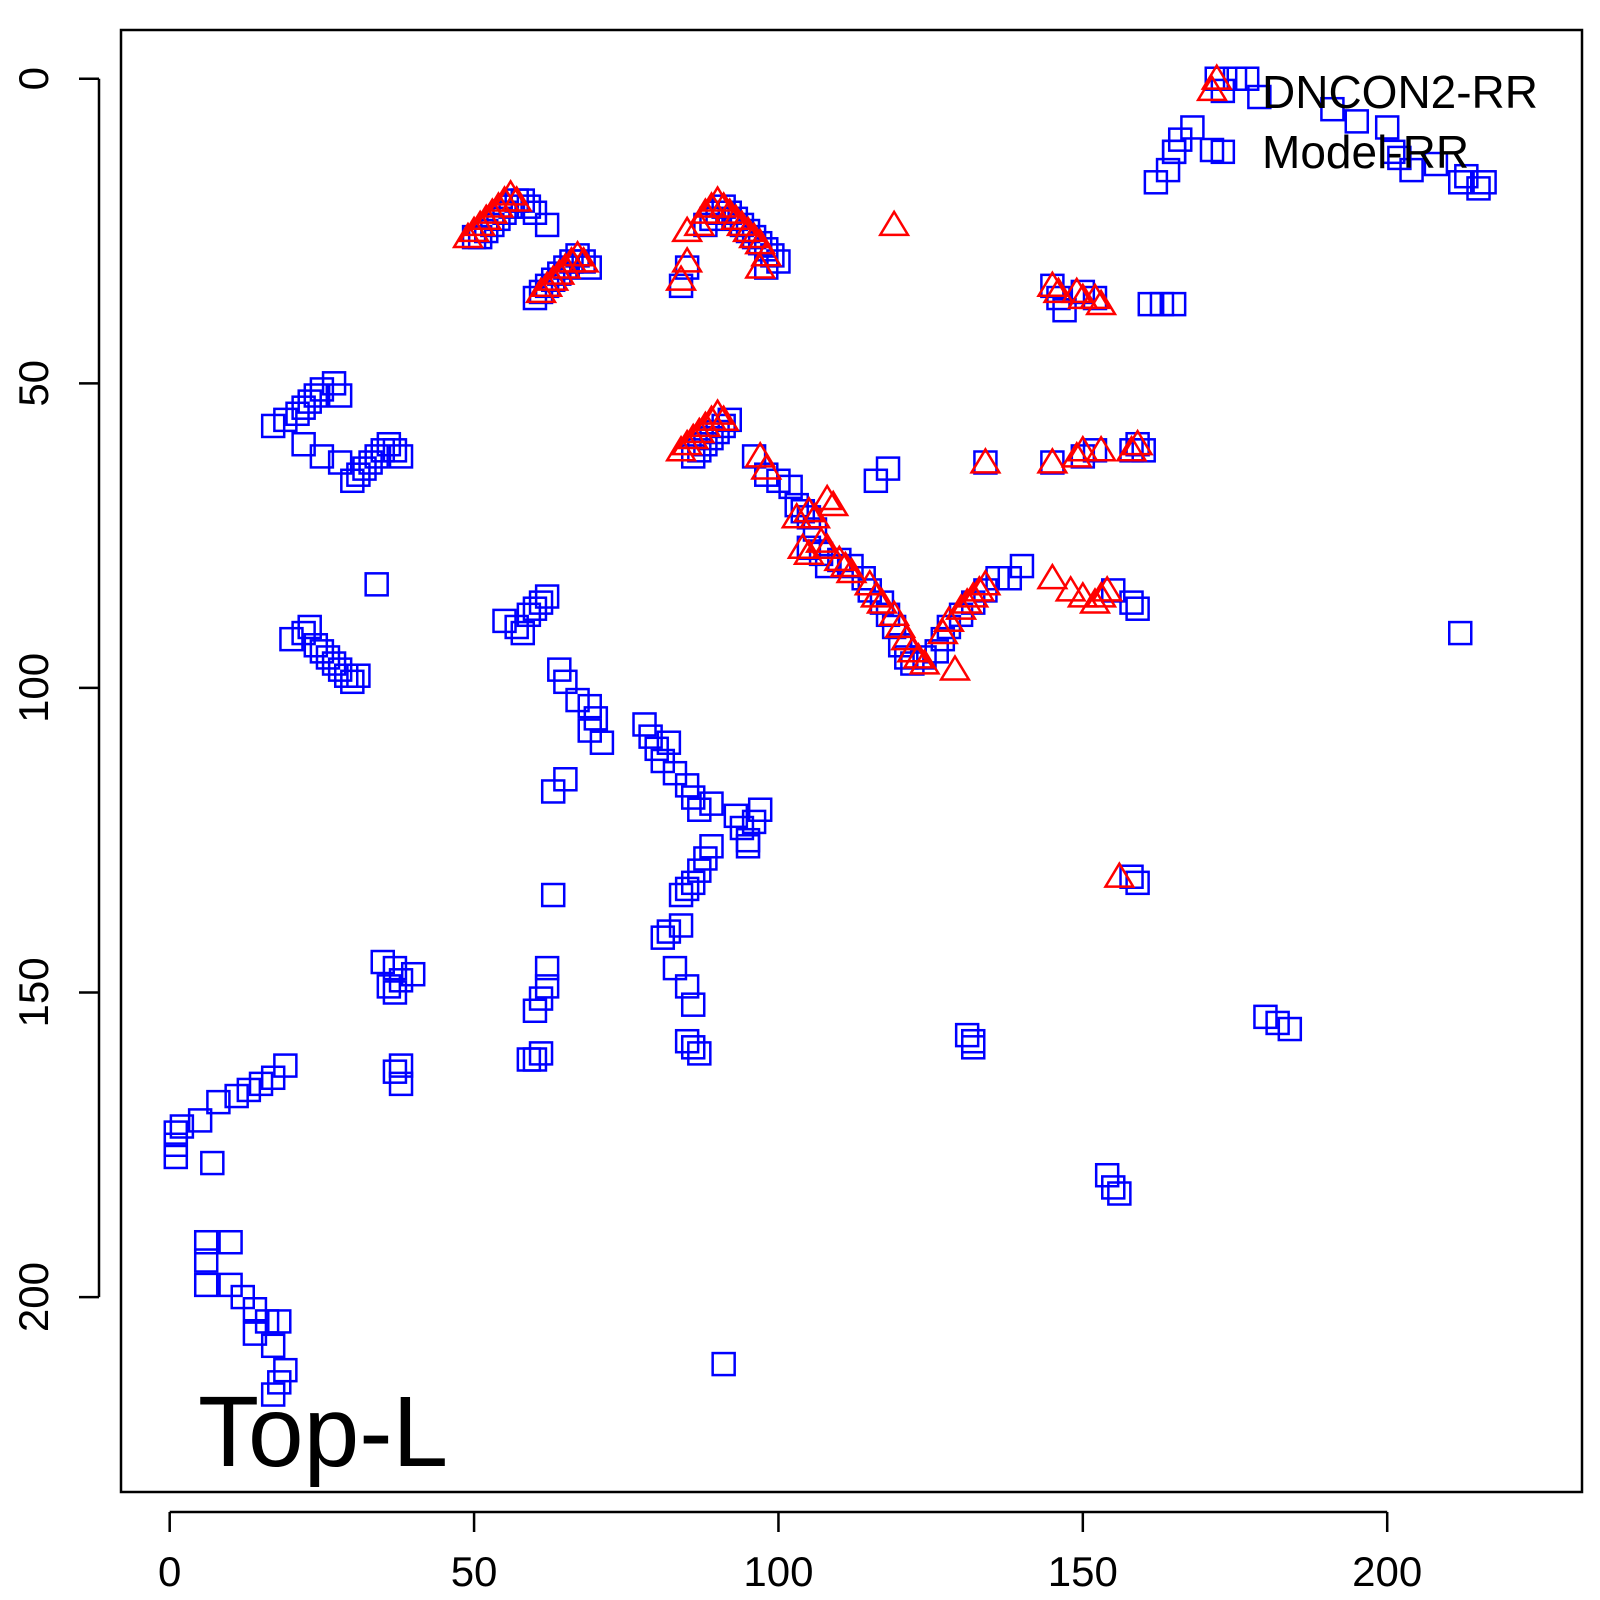 The width and height of the screenshot is (1600, 1600). What do you see at coordinates (33, 1297) in the screenshot?
I see `y-tick-label: 200` at bounding box center [33, 1297].